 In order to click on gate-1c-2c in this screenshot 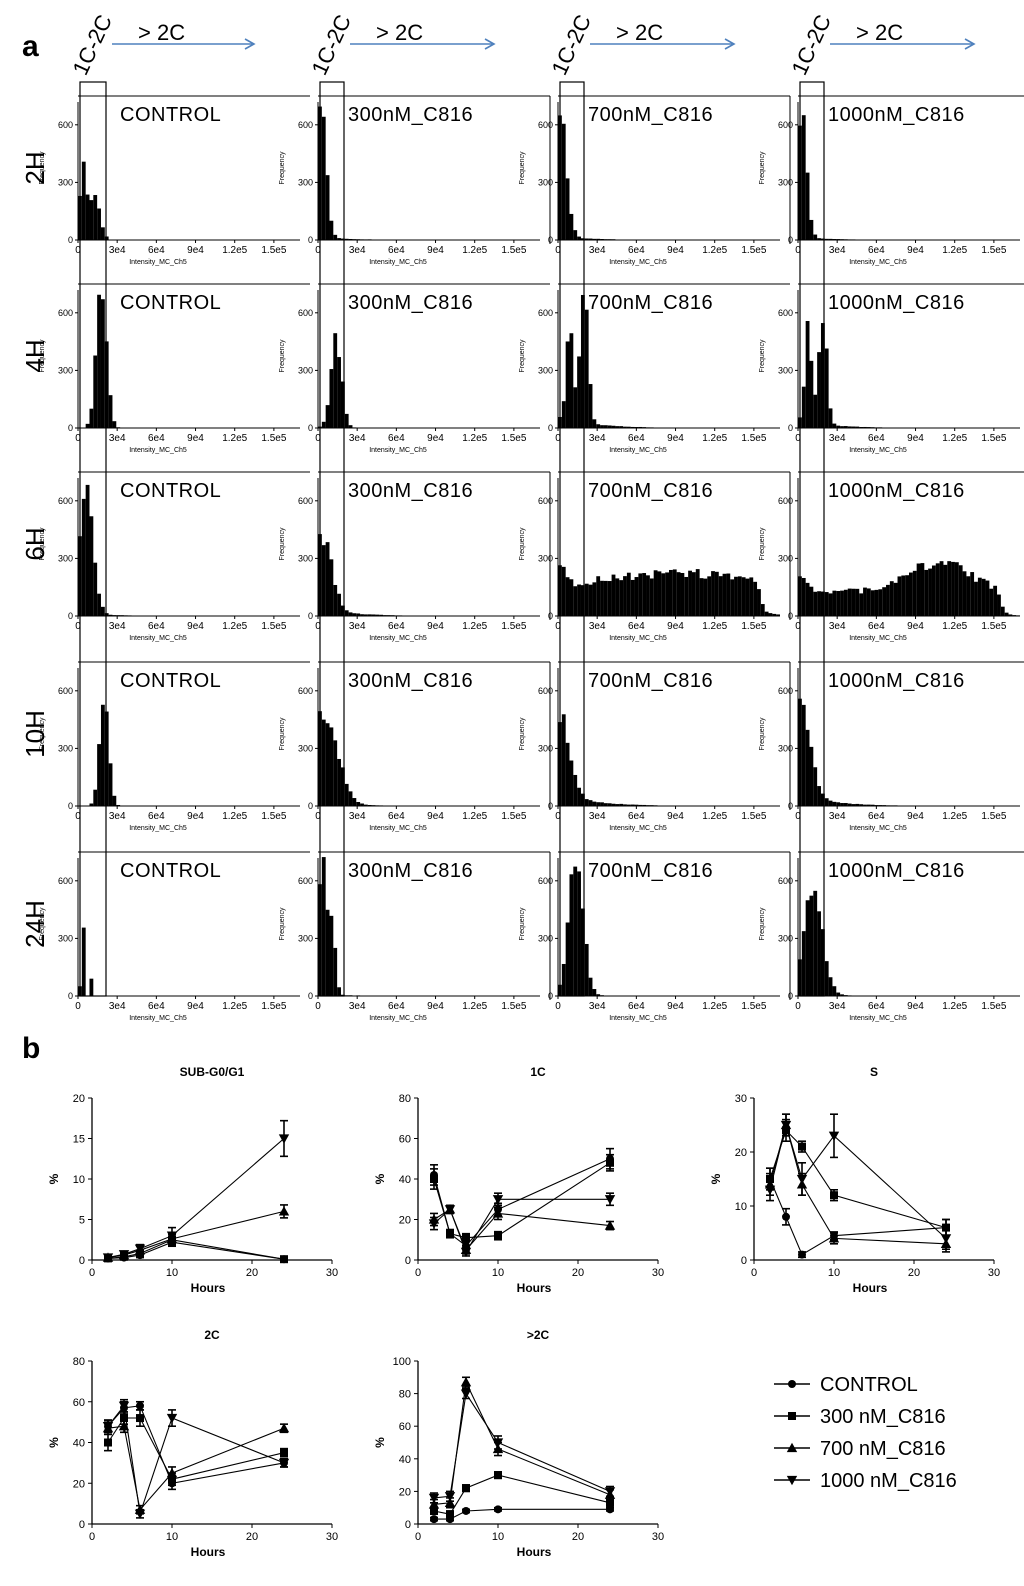, I will do `click(812, 539)`.